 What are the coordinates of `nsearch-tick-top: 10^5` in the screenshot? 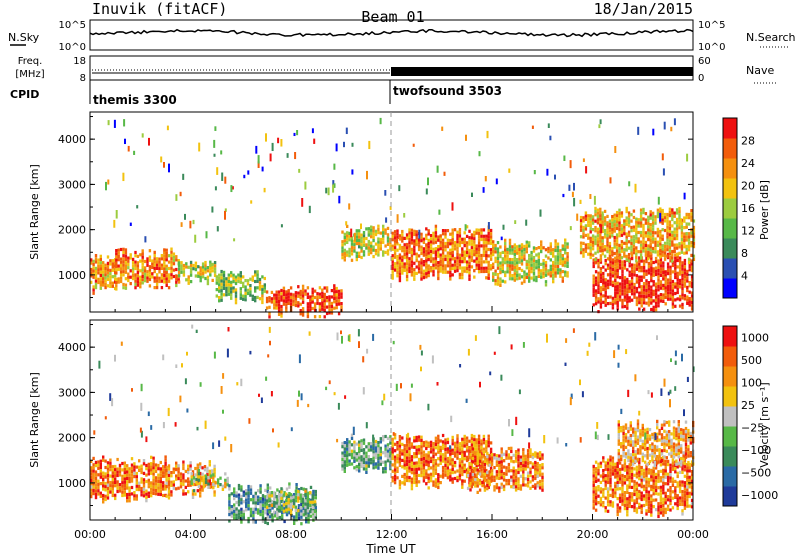 It's located at (711, 25).